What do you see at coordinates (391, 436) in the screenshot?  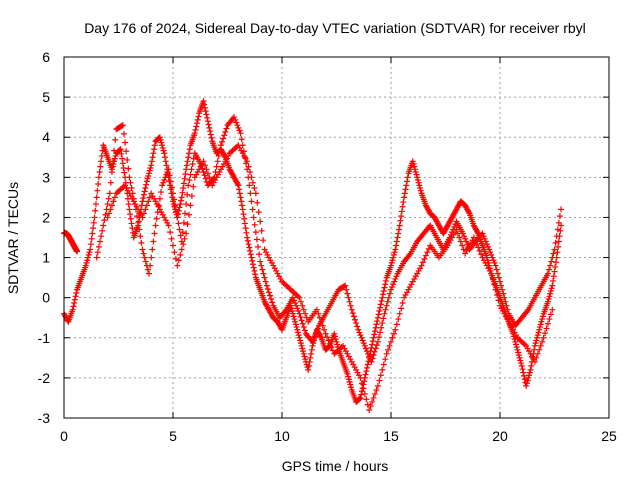 I see `x-tick-label: 15` at bounding box center [391, 436].